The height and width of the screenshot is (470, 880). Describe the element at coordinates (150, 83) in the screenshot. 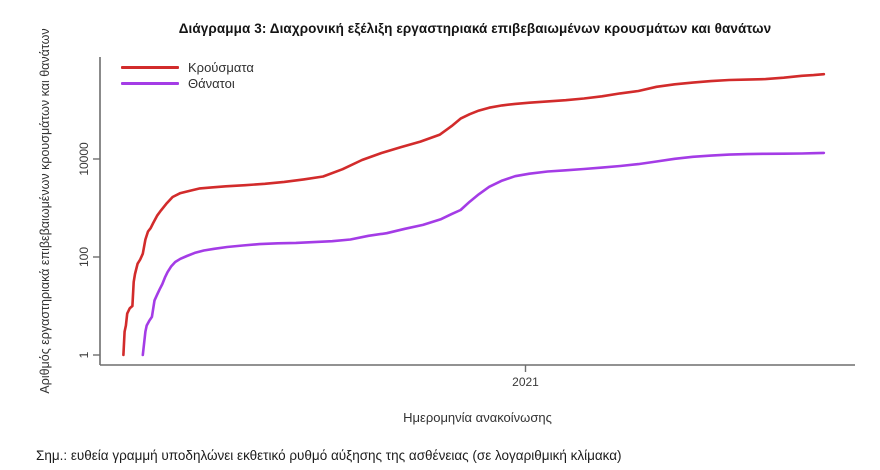

I see `legend-swatch-deaths` at that location.